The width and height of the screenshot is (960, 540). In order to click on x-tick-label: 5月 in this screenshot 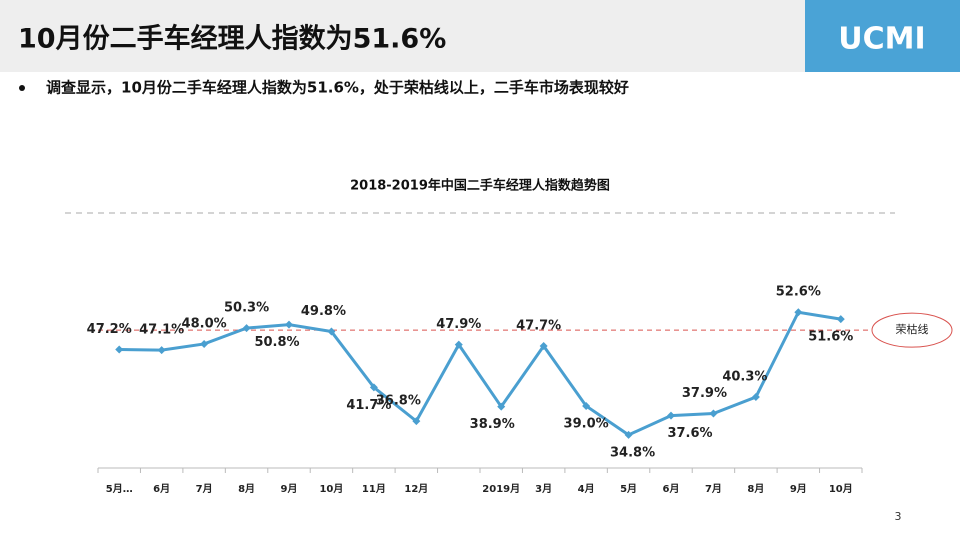, I will do `click(628, 489)`.